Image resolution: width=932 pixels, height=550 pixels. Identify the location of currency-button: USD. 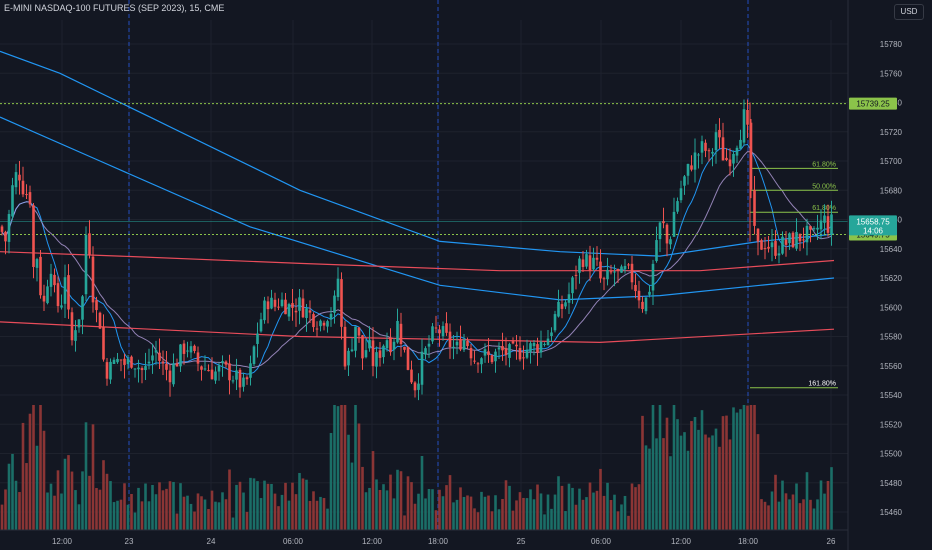
(909, 12).